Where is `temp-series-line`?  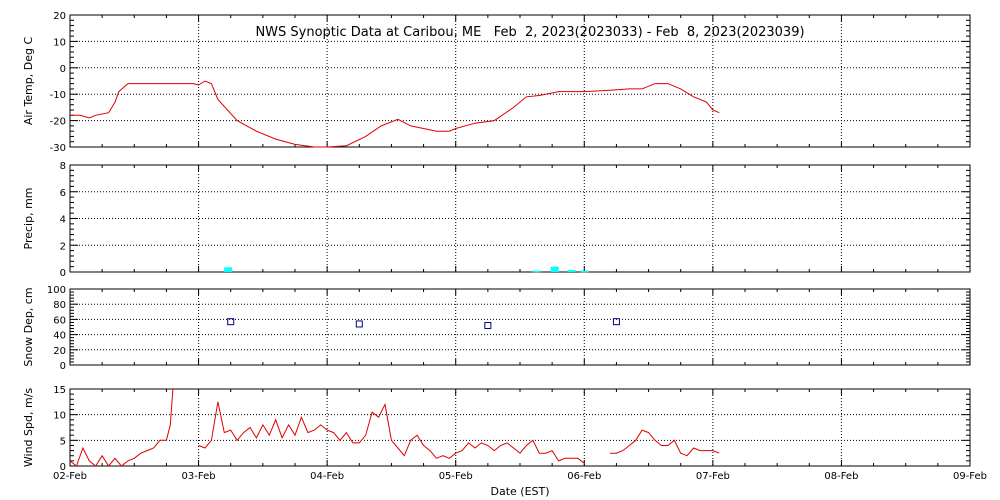
temp-series-line is located at coordinates (395, 114).